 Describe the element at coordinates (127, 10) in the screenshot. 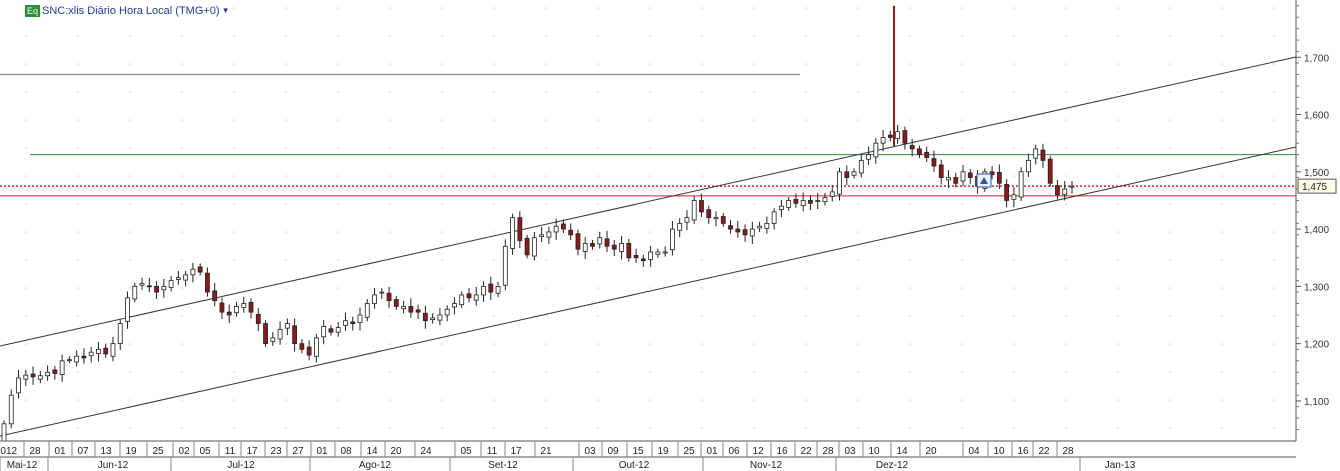

I see `chart-title-bar: Eq SNC:xlis Diário Hora Local (TMG+0) ▼` at that location.